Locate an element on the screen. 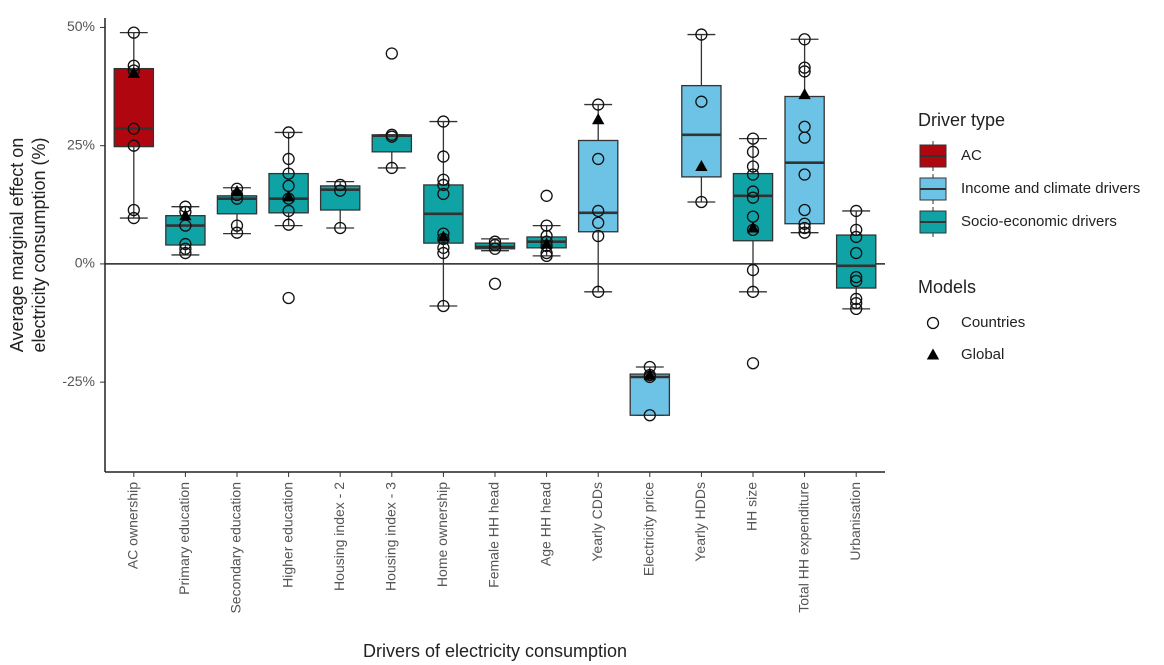 The width and height of the screenshot is (1164, 665). x-tick-label: Home ownership is located at coordinates (442, 534).